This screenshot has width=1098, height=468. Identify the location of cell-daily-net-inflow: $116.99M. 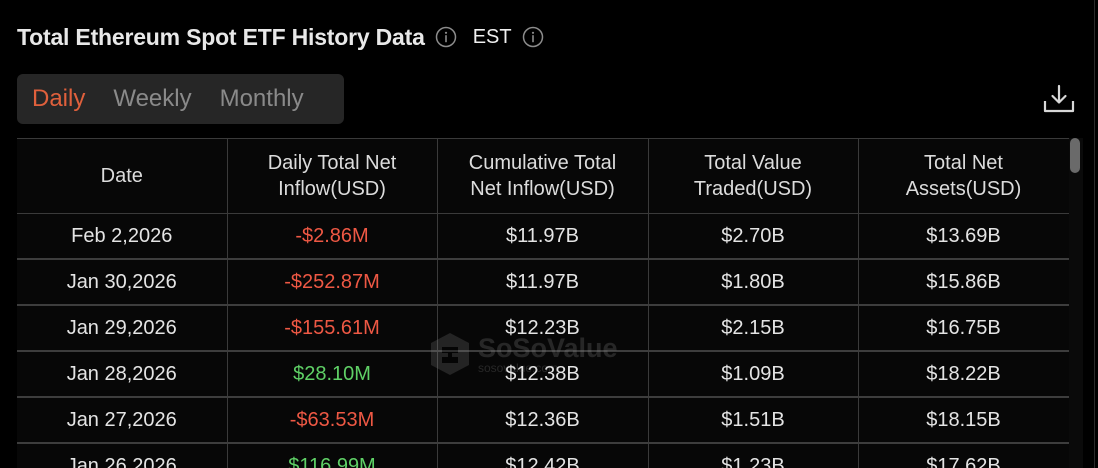
(332, 455).